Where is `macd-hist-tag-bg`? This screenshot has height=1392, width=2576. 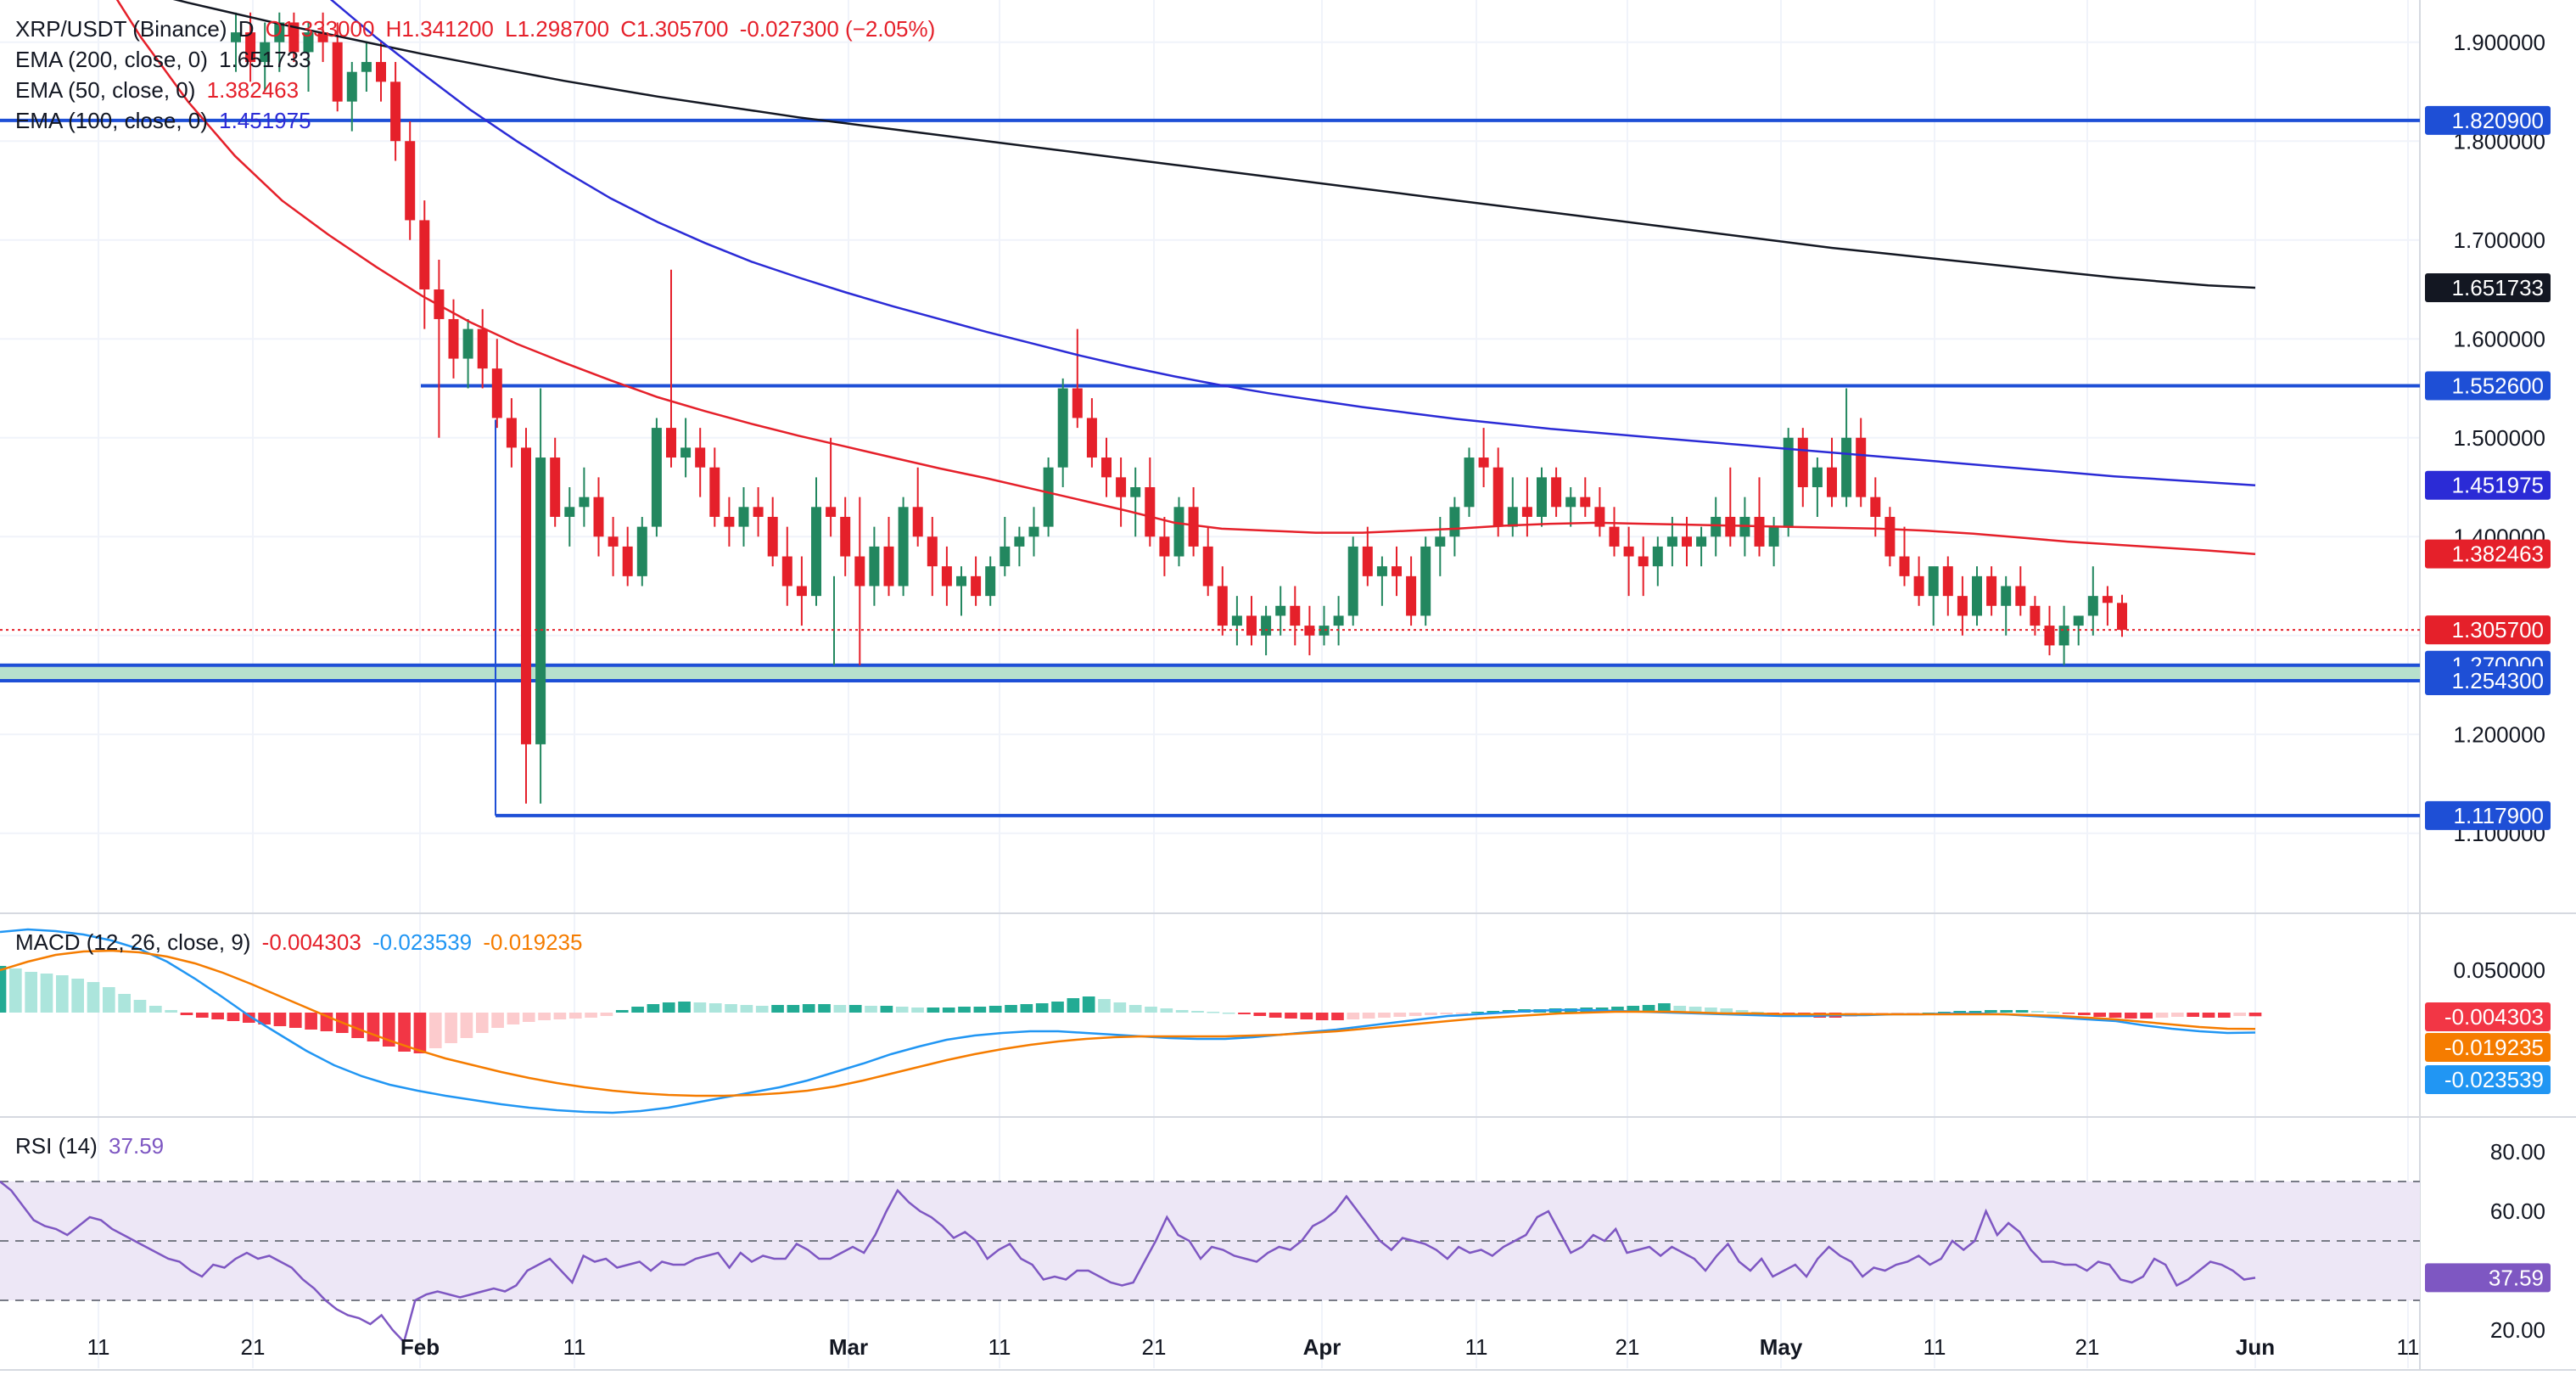 macd-hist-tag-bg is located at coordinates (2488, 1016).